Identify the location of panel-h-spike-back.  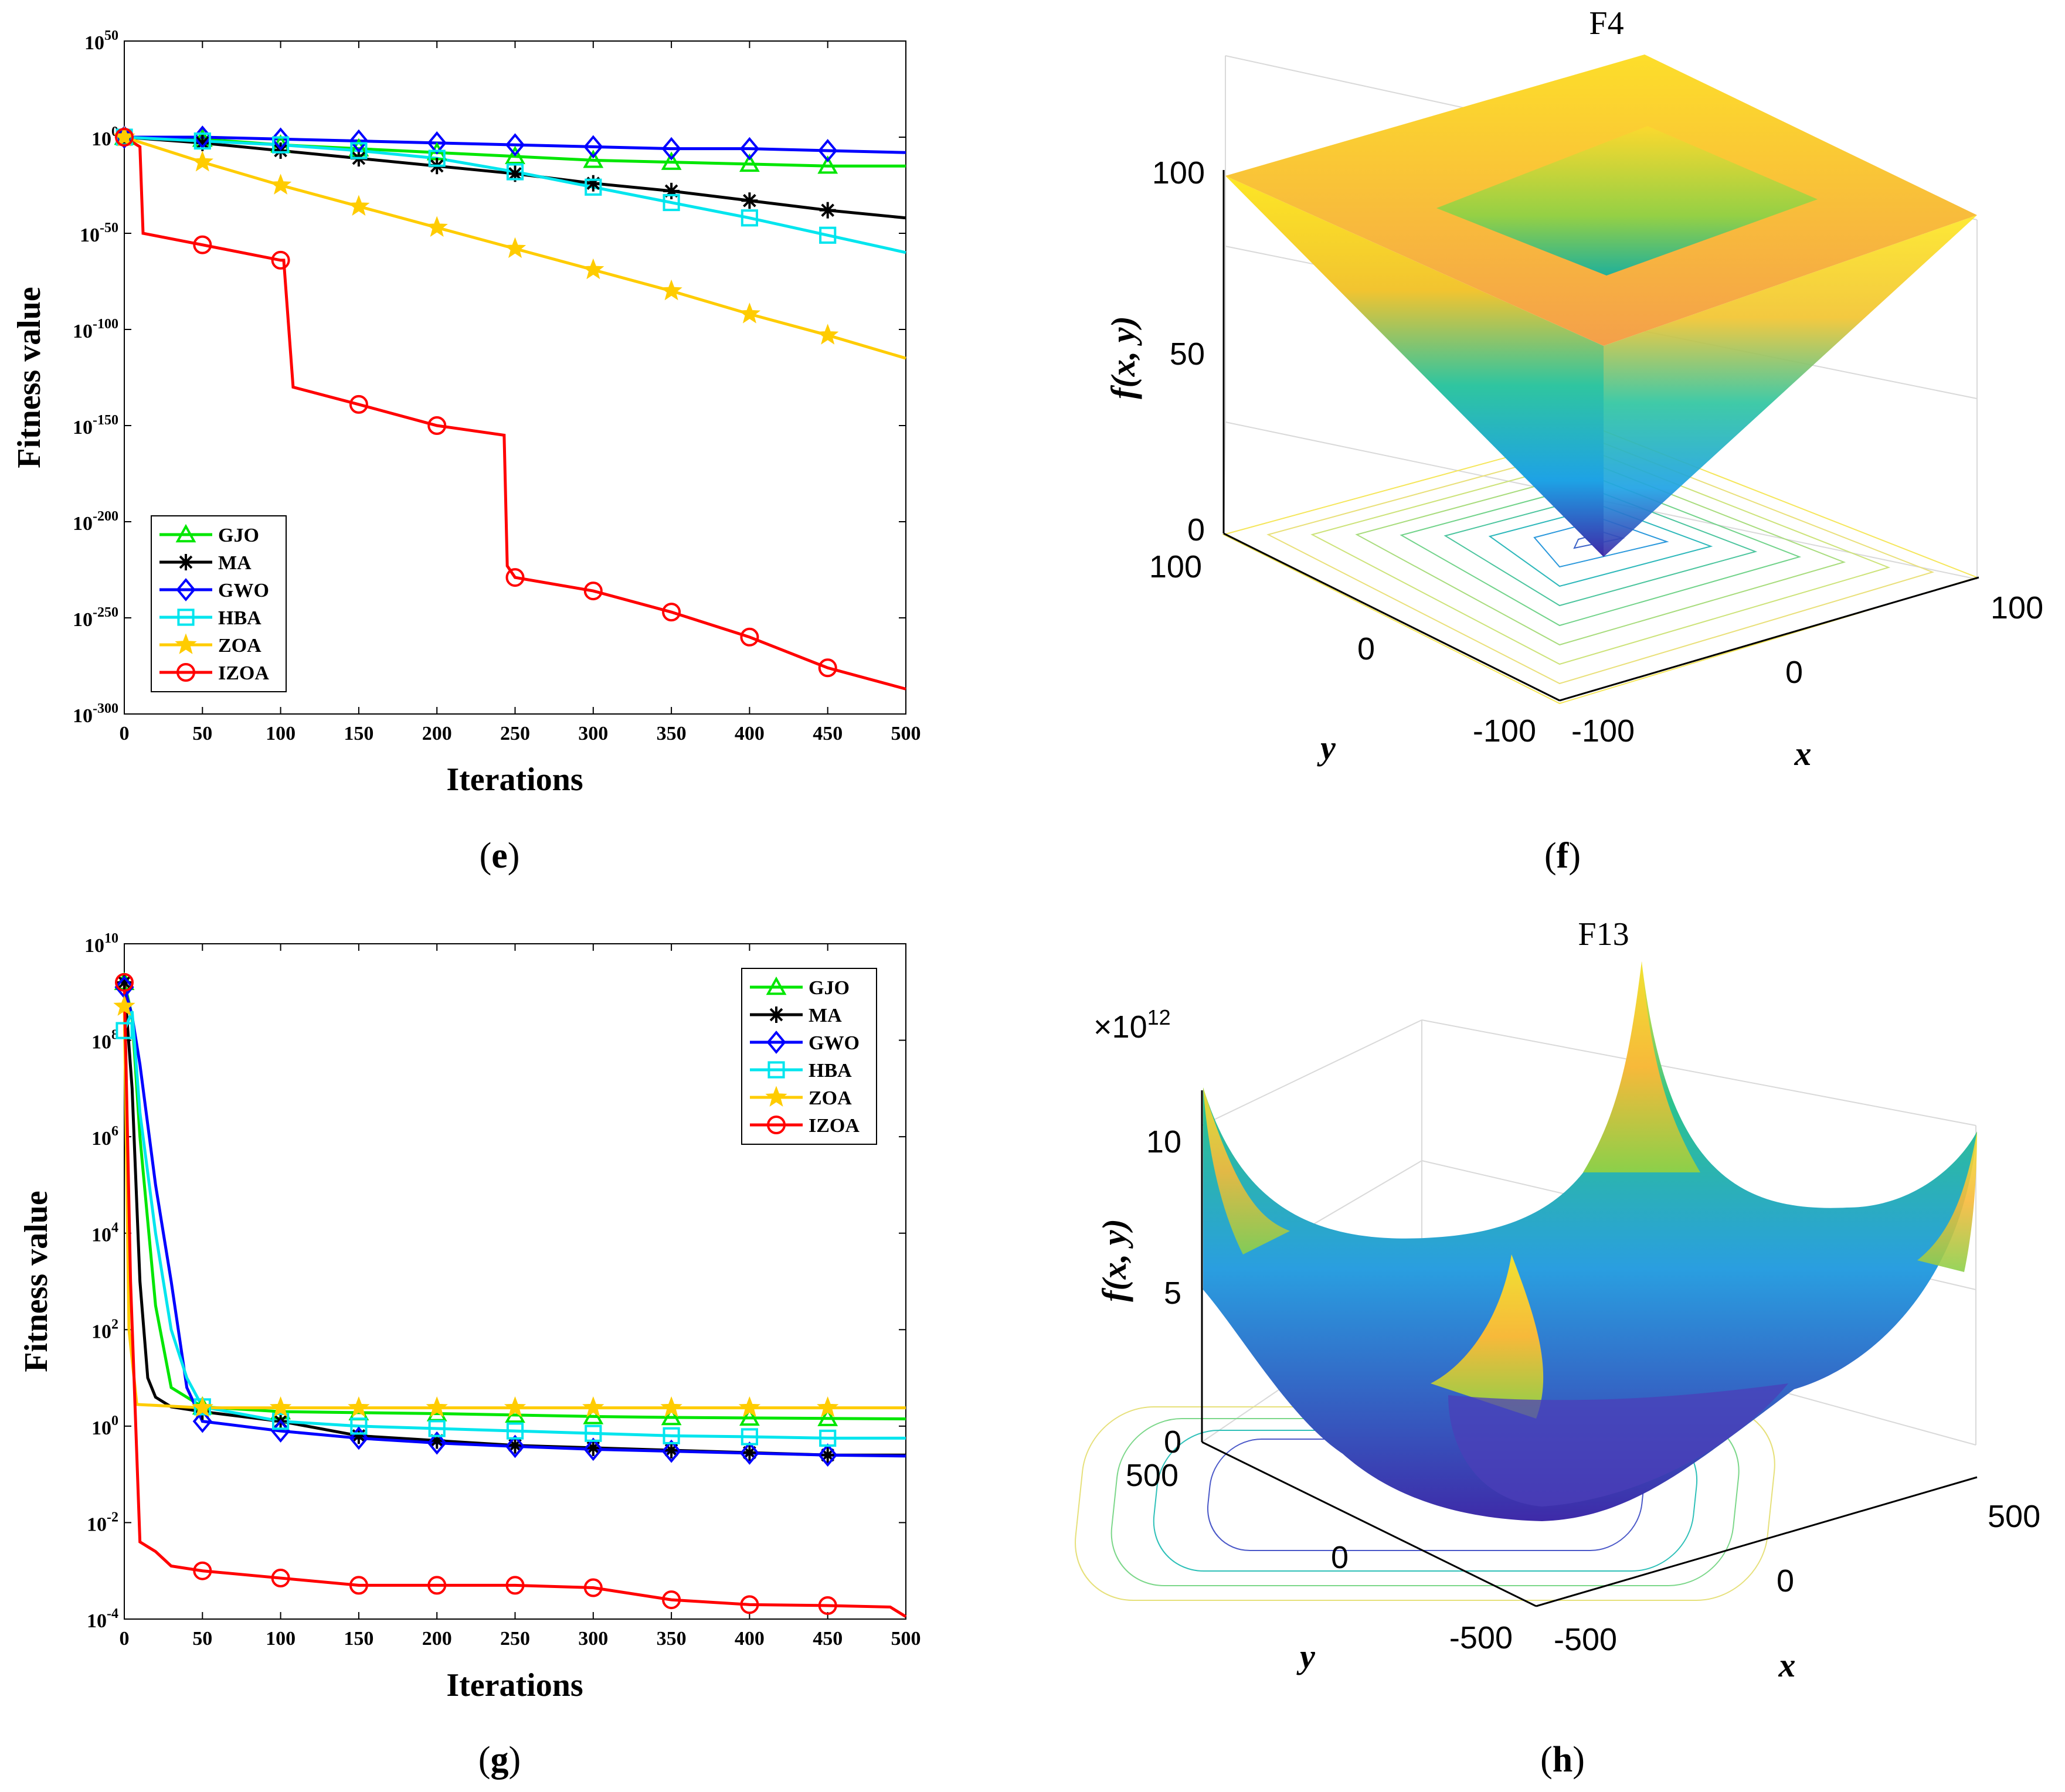
(1641, 1067).